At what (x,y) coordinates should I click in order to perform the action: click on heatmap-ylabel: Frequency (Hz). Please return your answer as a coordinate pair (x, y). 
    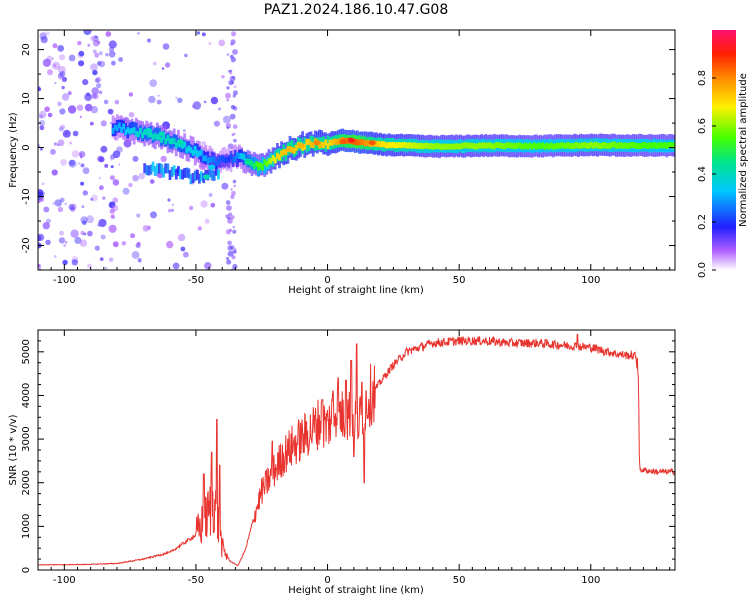
    Looking at the image, I should click on (13, 150).